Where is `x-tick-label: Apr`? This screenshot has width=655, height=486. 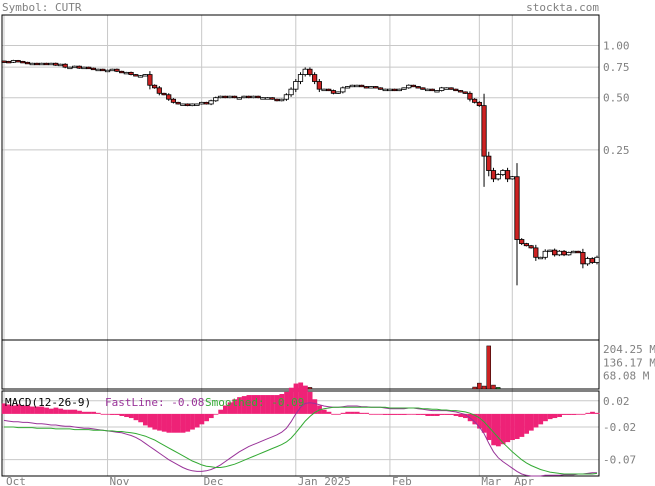 x-tick-label: Apr is located at coordinates (524, 480).